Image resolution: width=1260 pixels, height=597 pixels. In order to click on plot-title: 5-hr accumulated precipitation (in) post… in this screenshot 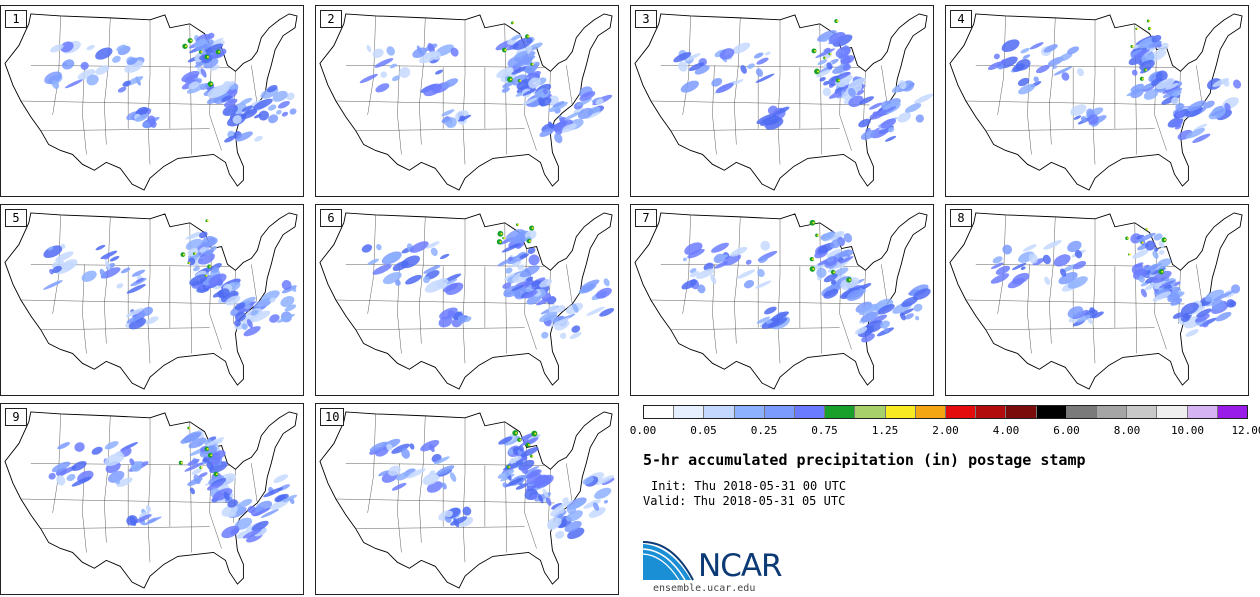, I will do `click(864, 460)`.